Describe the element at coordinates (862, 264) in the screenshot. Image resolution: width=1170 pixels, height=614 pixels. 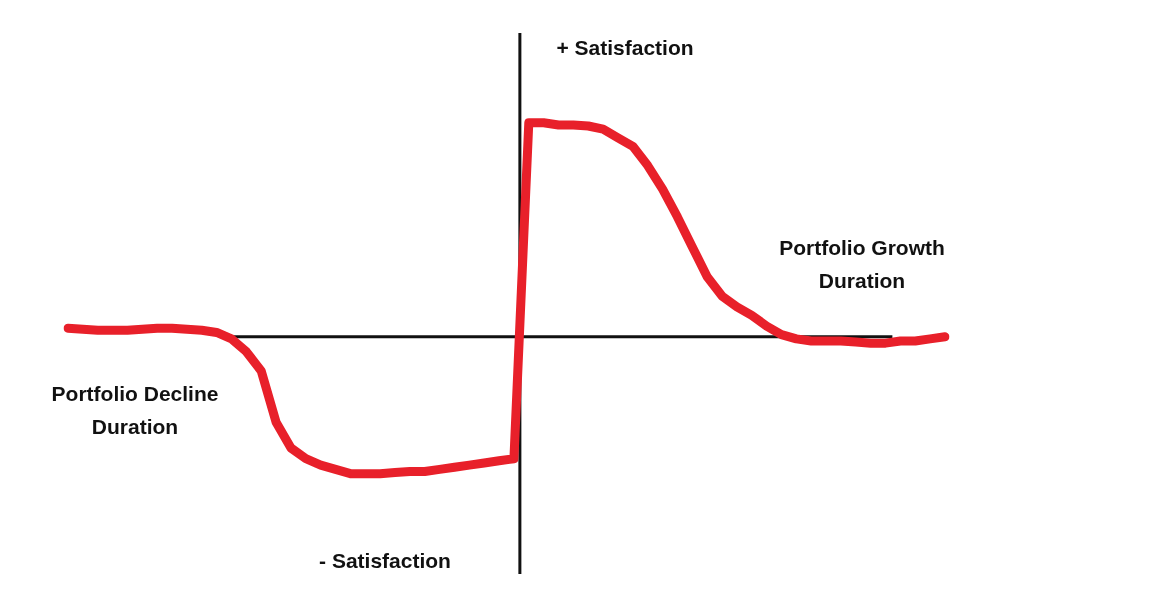
I see `annotation: Portfolio Growth Duration` at that location.